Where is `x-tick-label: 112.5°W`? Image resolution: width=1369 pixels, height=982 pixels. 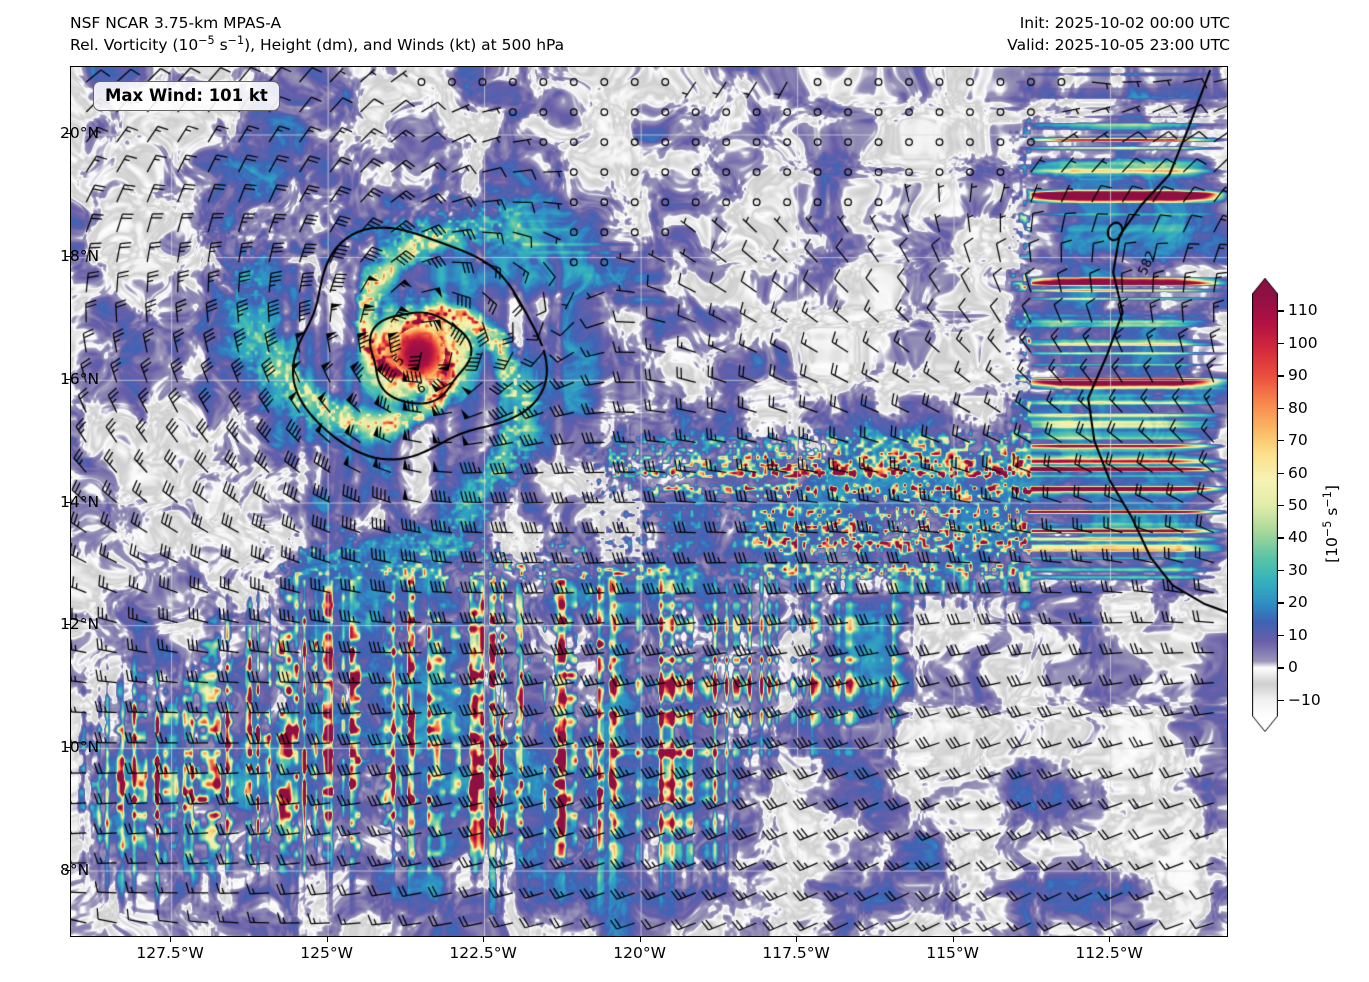
x-tick-label: 112.5°W is located at coordinates (1109, 953).